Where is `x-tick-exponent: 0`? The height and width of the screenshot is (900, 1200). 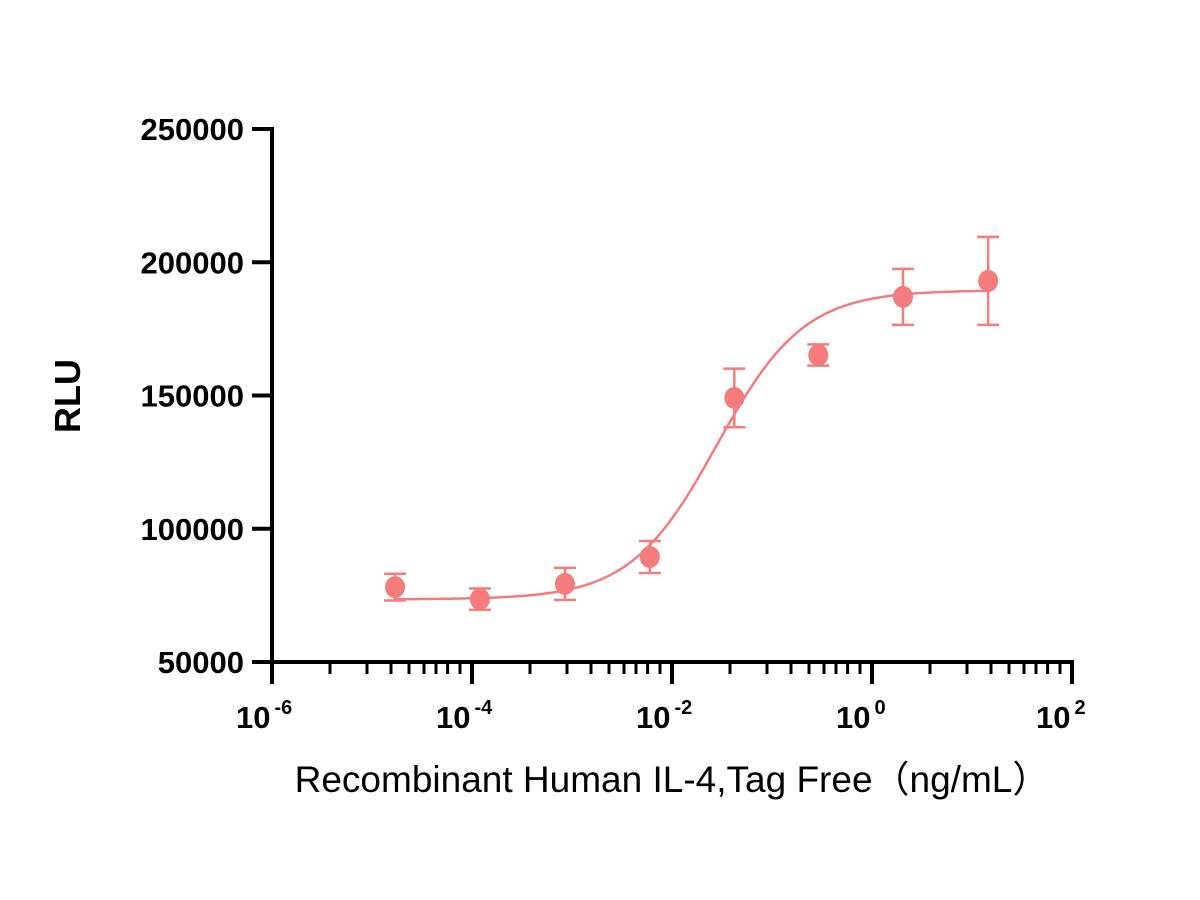 x-tick-exponent: 0 is located at coordinates (879, 708).